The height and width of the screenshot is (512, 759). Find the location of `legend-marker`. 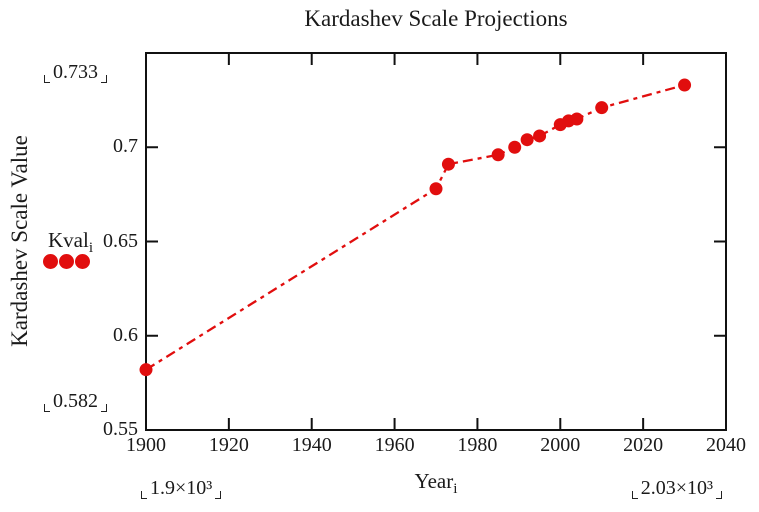

legend-marker is located at coordinates (66, 261).